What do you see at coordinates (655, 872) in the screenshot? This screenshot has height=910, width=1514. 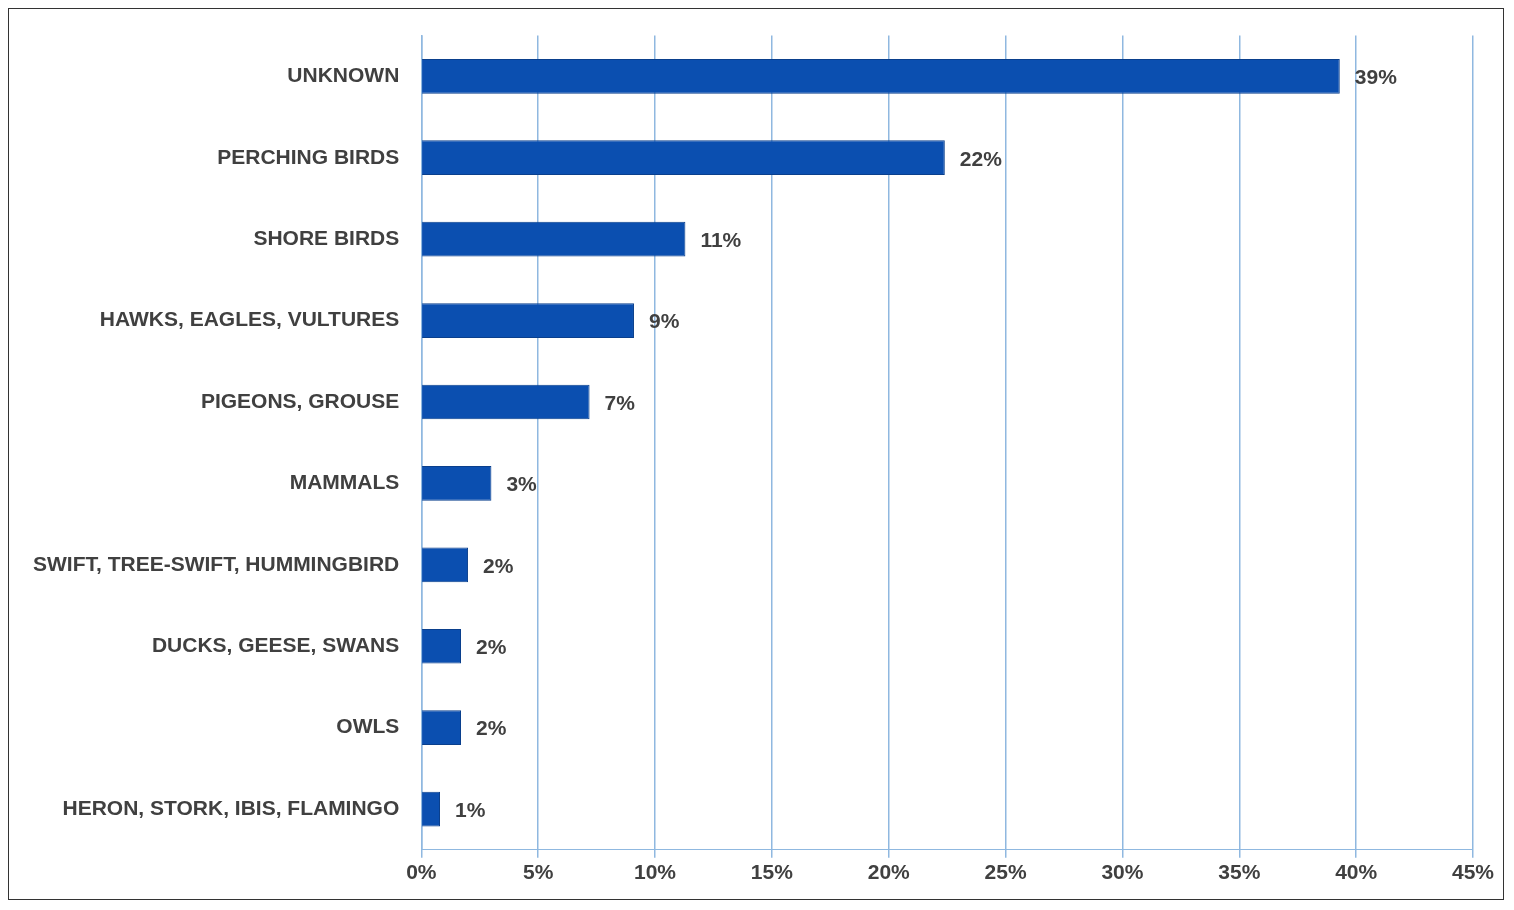 I see `x-tick-label: 10%` at bounding box center [655, 872].